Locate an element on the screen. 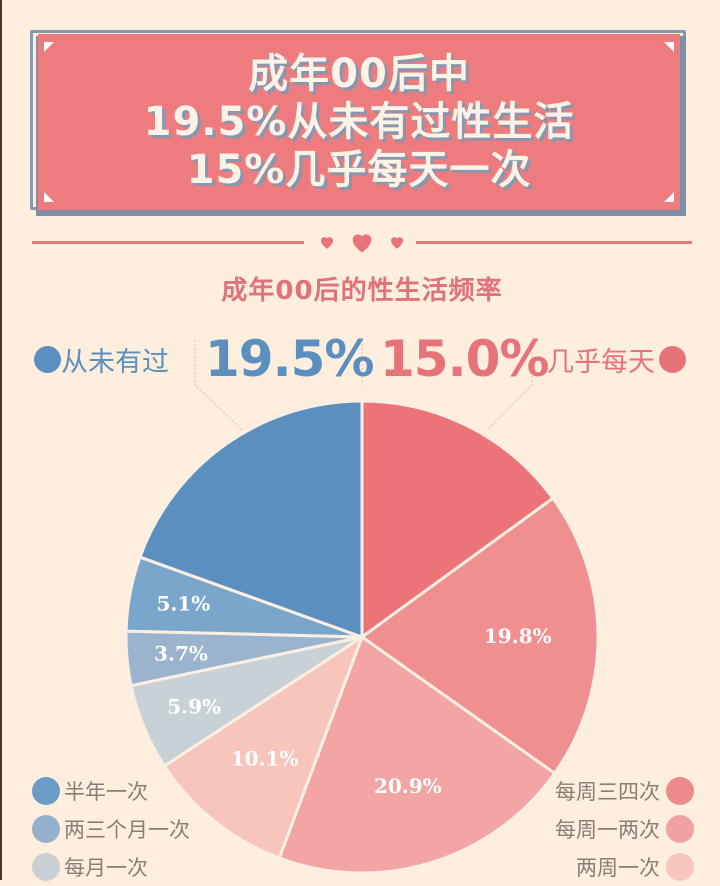 The width and height of the screenshot is (720, 886). callout-daily: 几乎每天 is located at coordinates (616, 359).